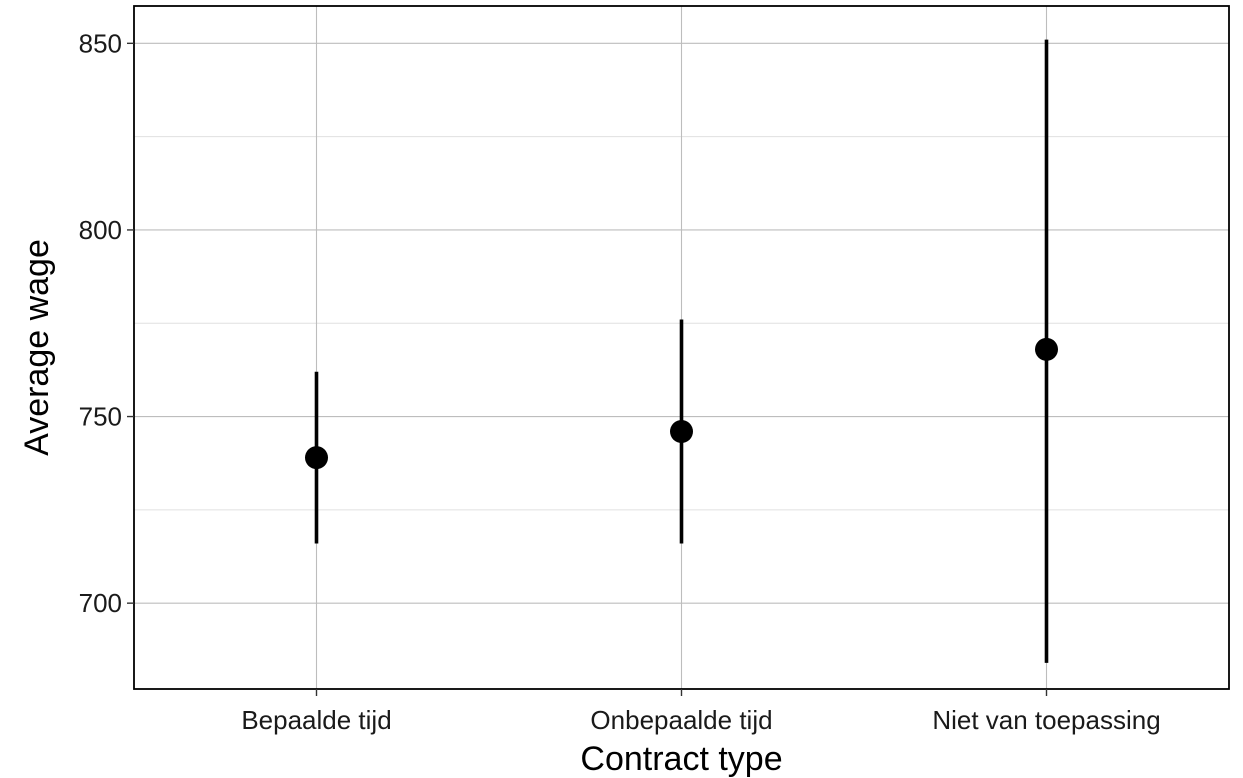 This screenshot has width=1243, height=778. Describe the element at coordinates (681, 720) in the screenshot. I see `x-axis-tick-label: Onbepaalde tijd` at that location.